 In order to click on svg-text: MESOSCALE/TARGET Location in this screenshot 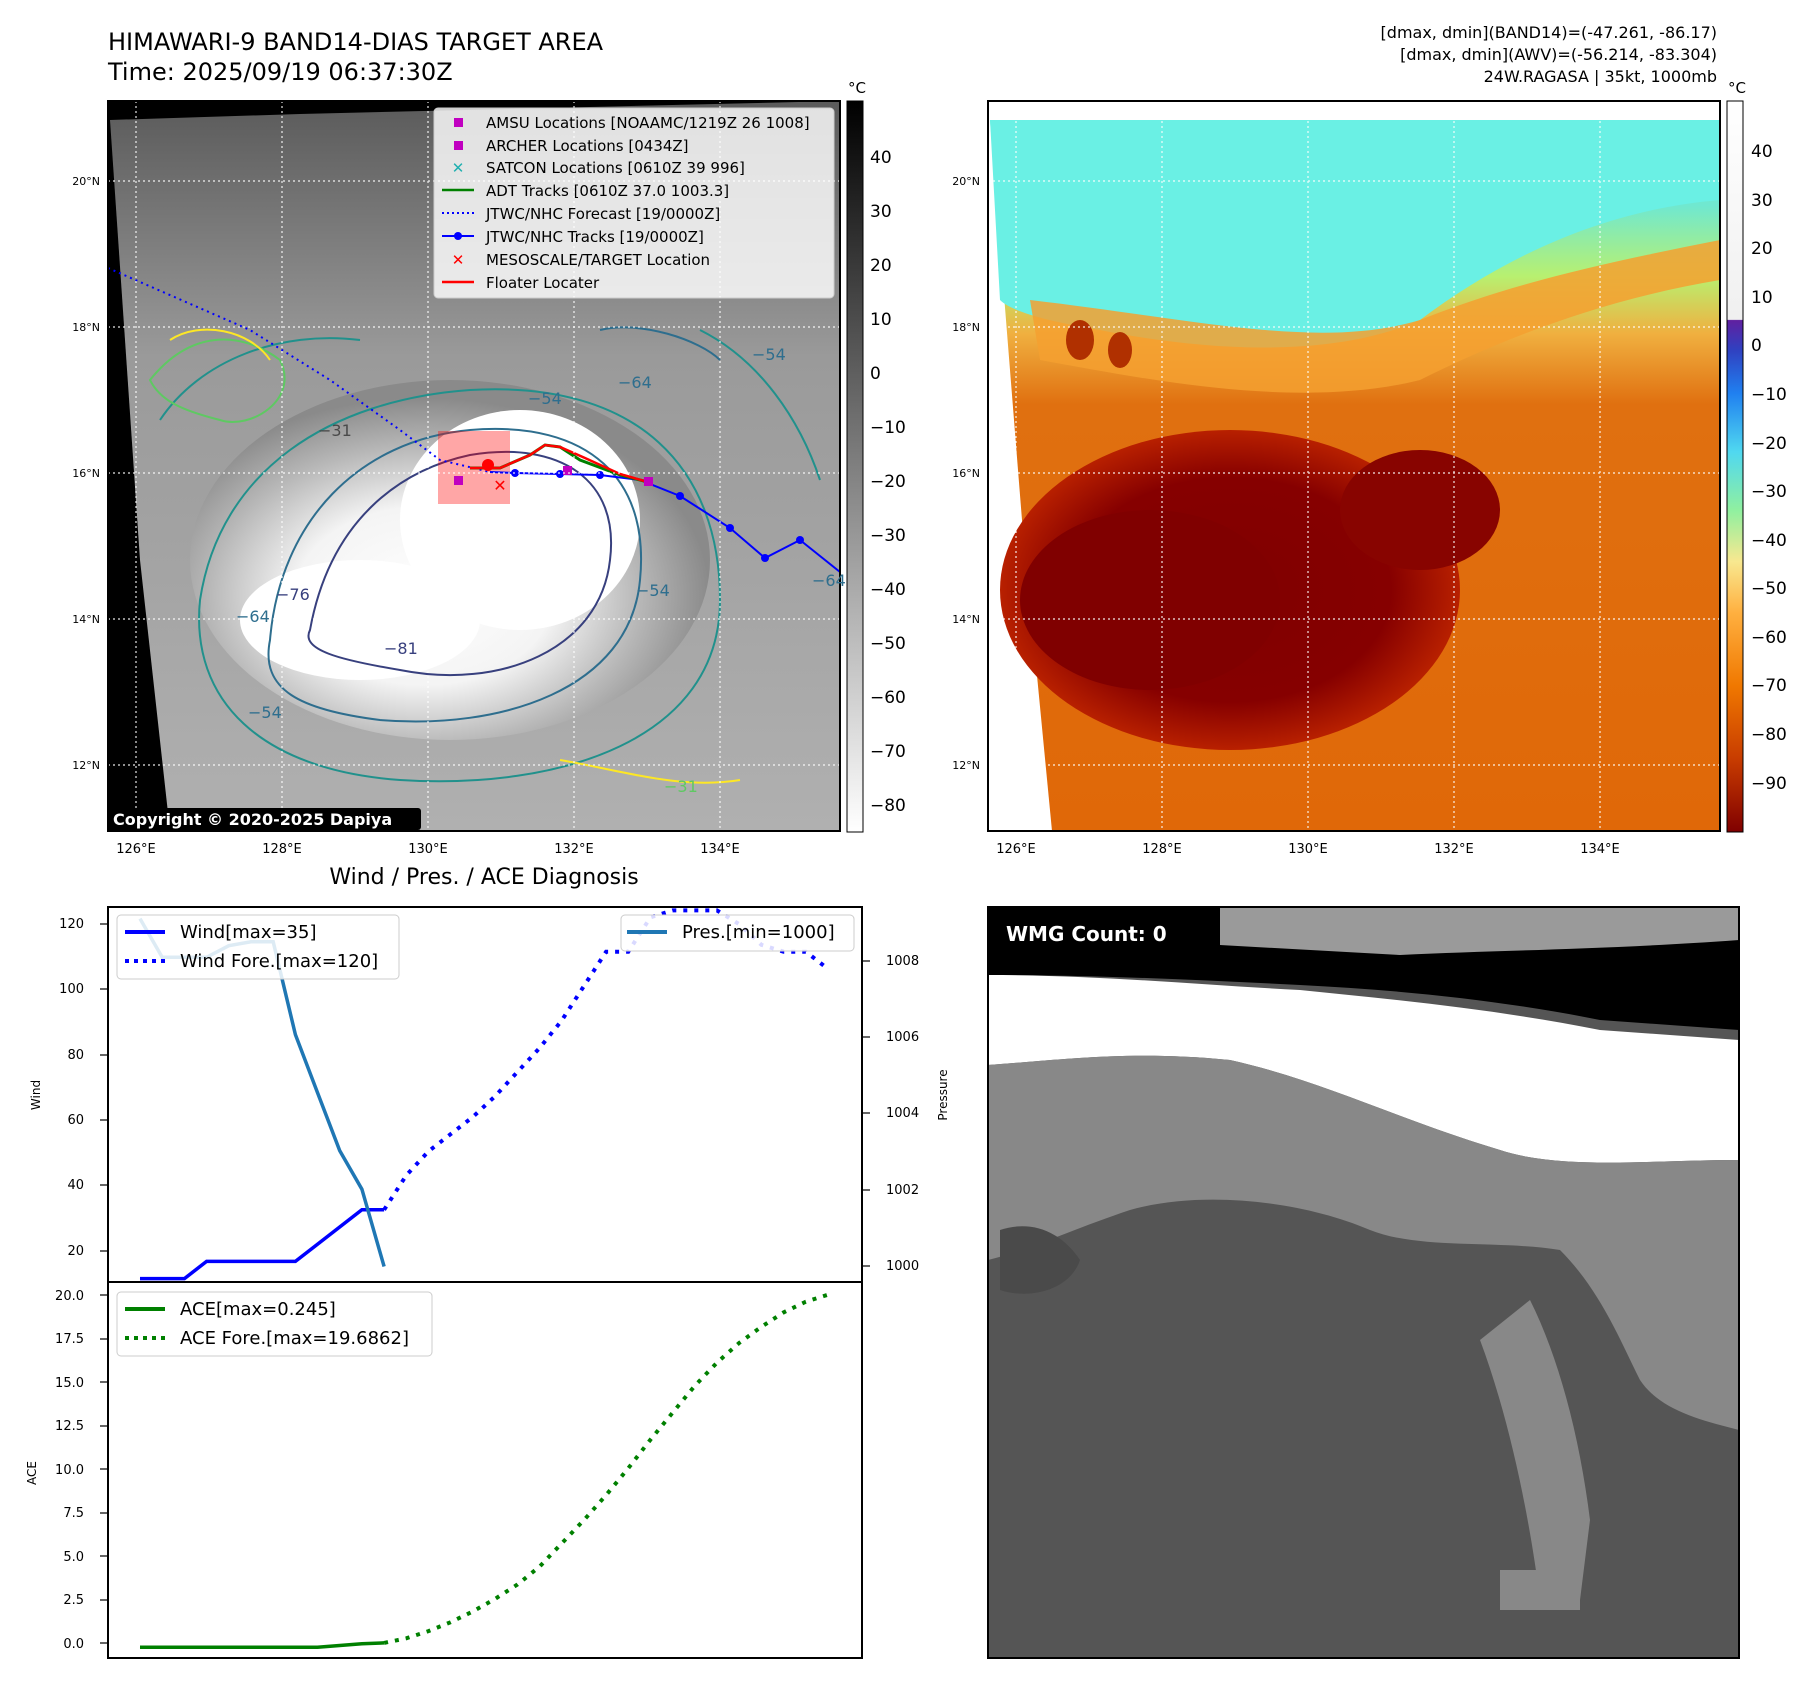, I will do `click(598, 260)`.